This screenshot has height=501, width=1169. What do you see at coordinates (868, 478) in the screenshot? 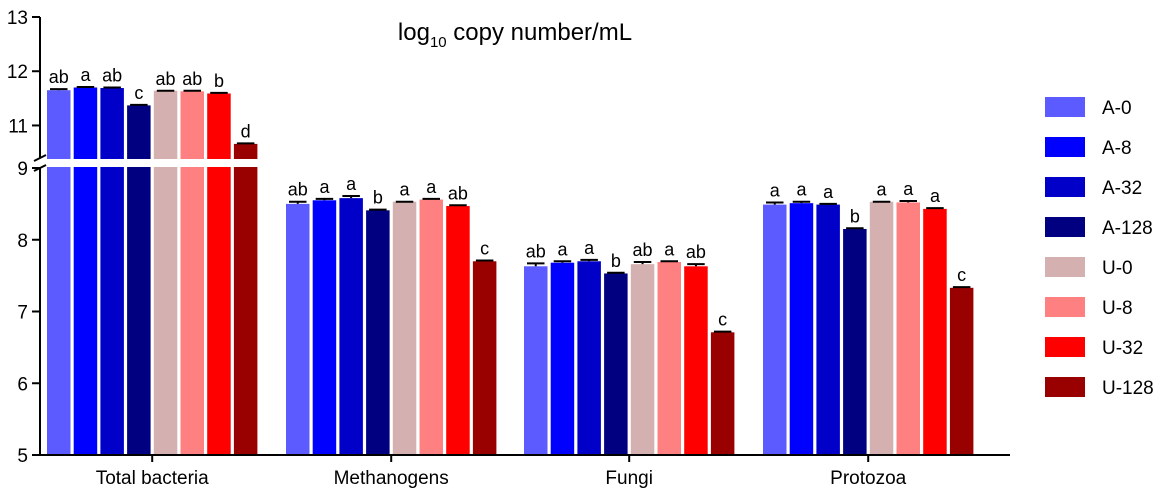
I see `x-tick-label: Protozoa` at bounding box center [868, 478].